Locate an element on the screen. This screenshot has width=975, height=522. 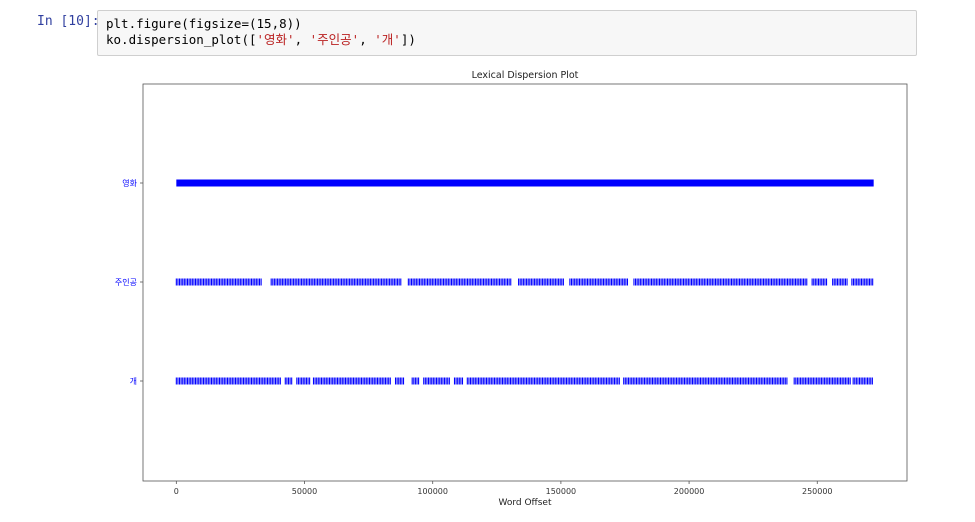
y-tick-label: 개 is located at coordinates (133, 381).